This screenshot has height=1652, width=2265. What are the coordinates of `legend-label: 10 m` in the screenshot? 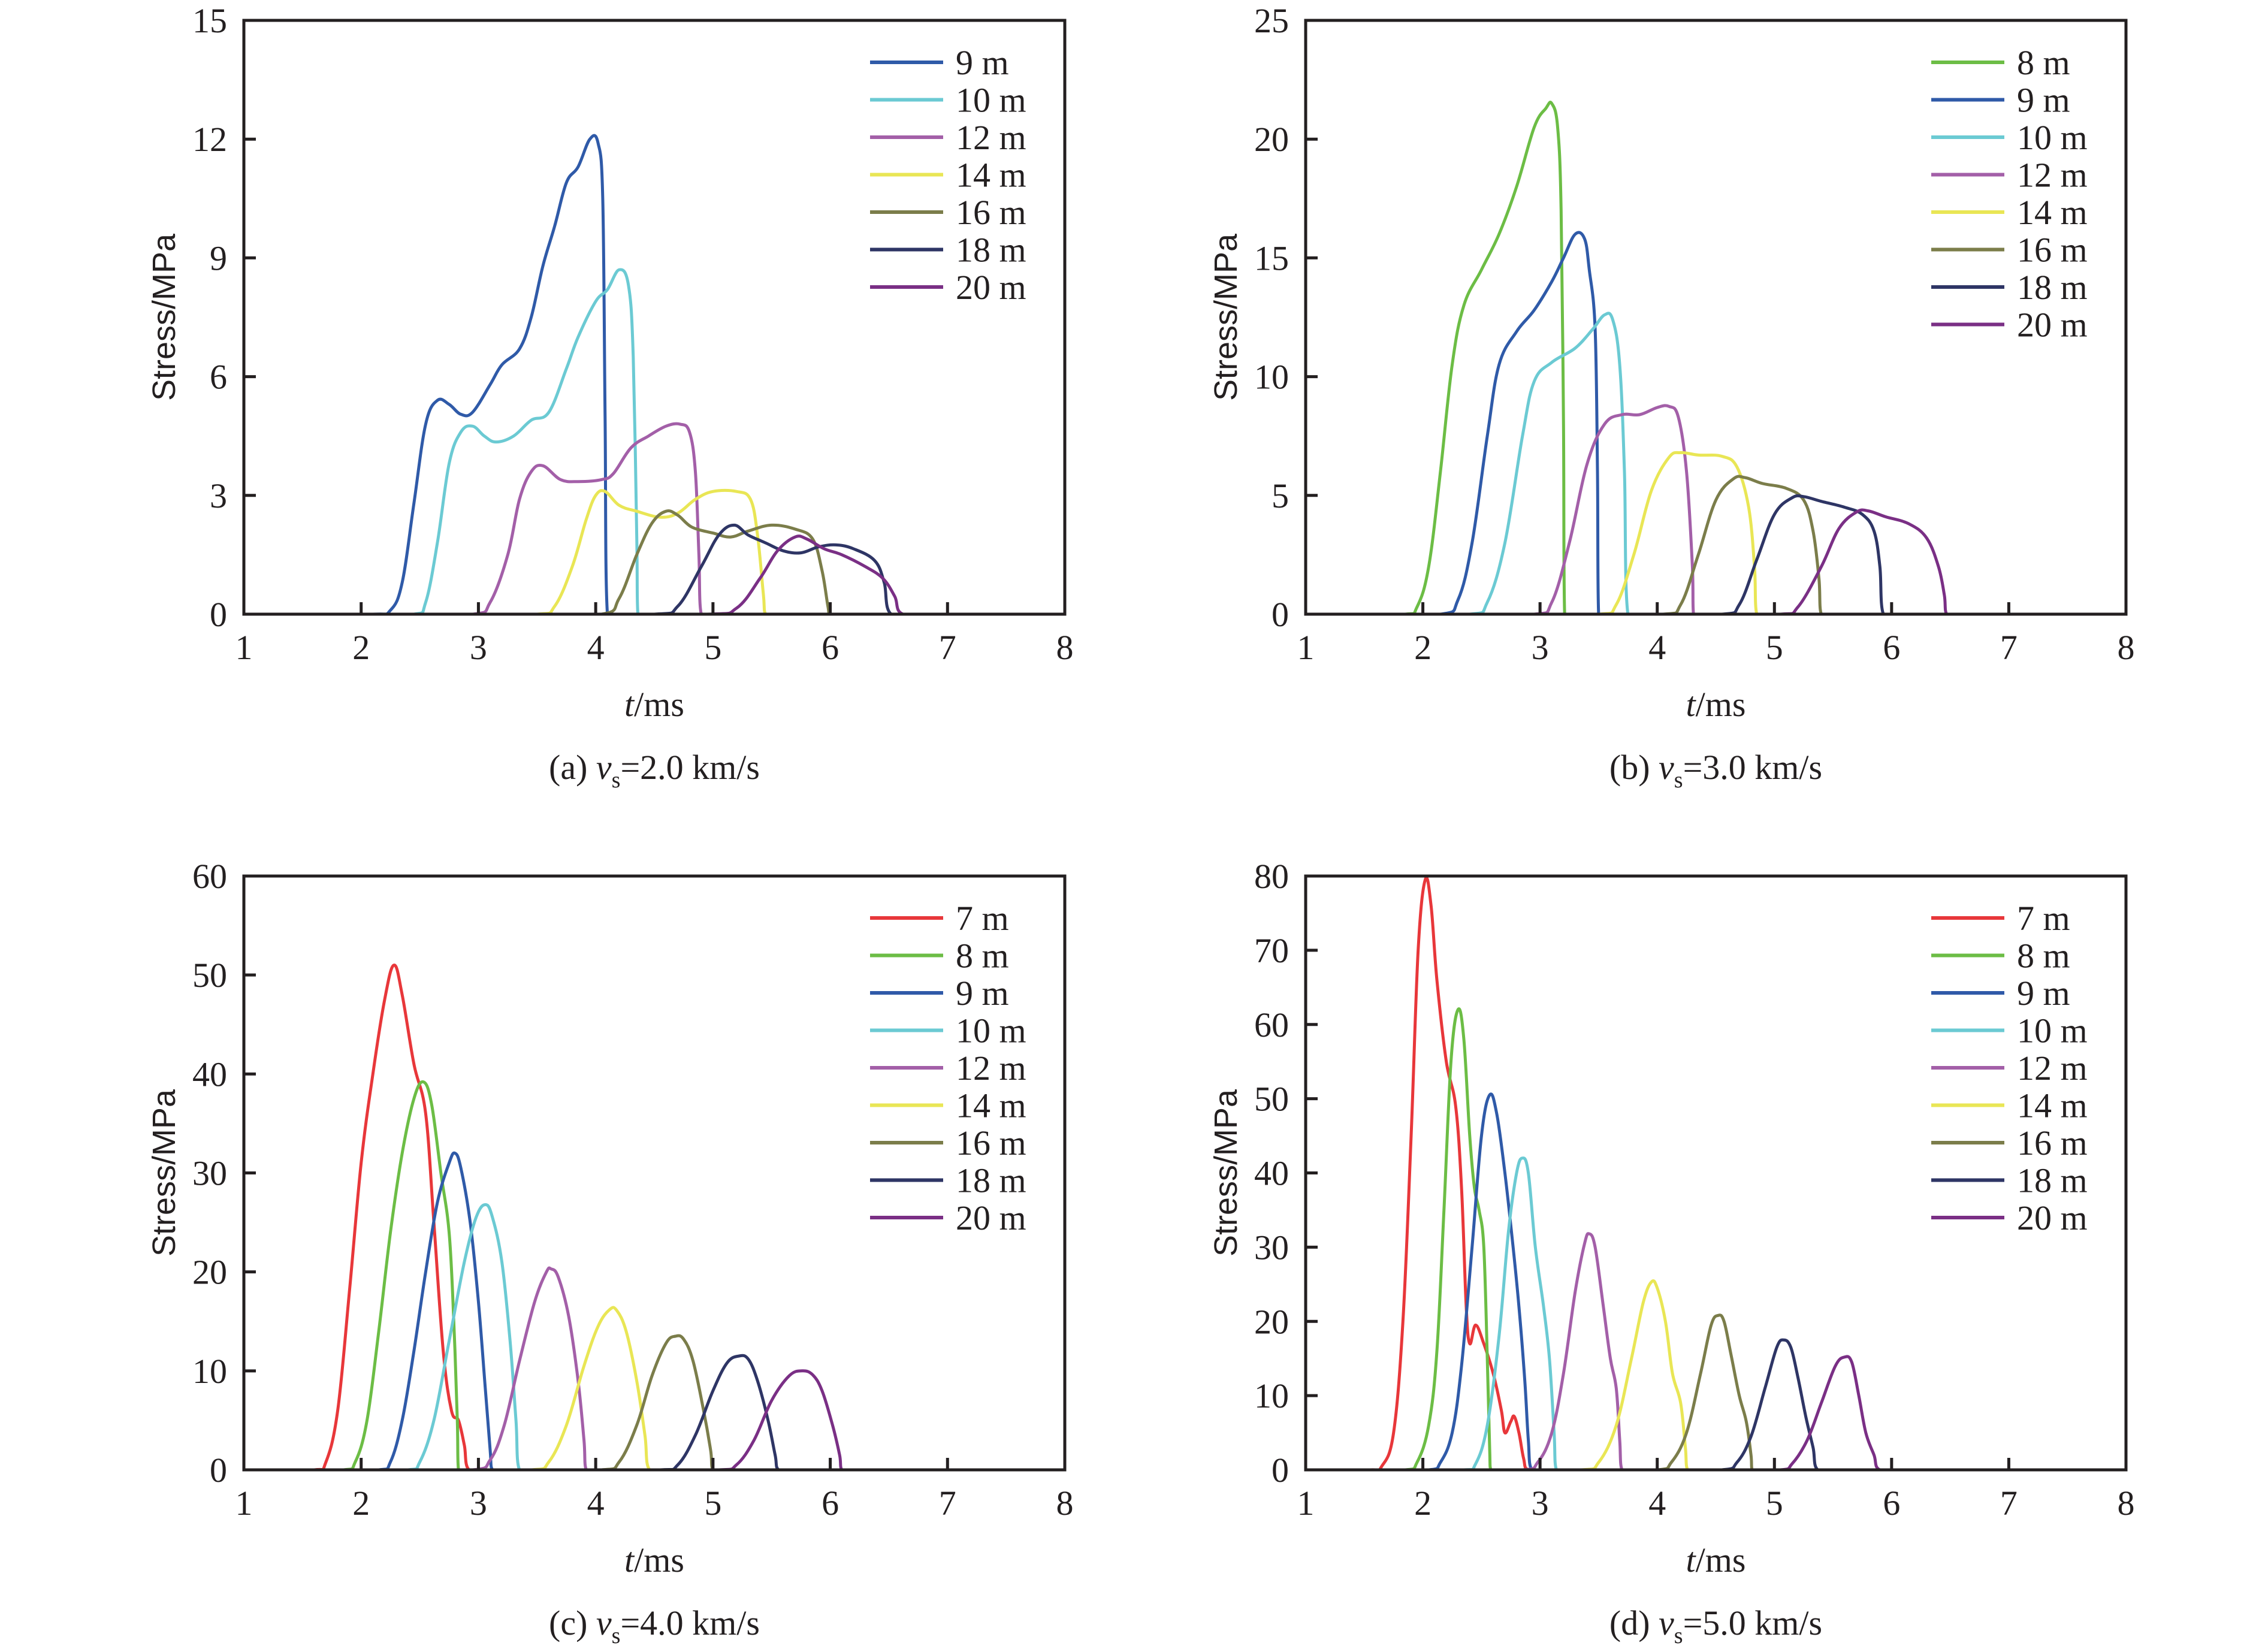 It's located at (991, 100).